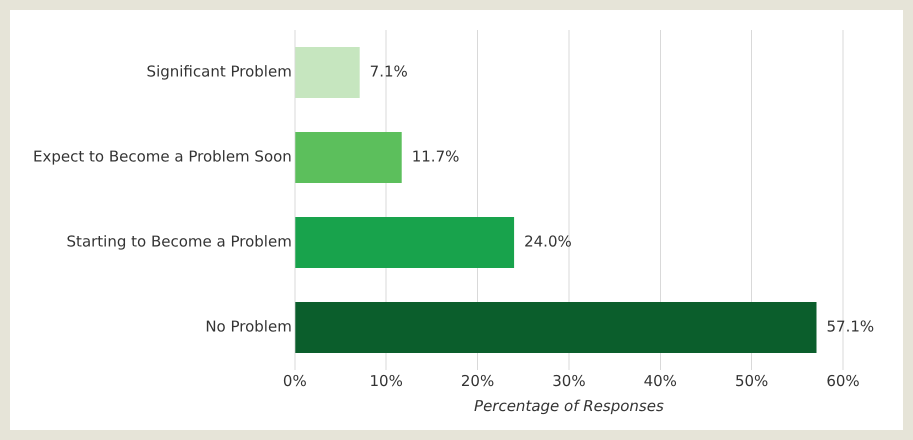 Image resolution: width=913 pixels, height=440 pixels. I want to click on y-tick-label: Significant Problem, so click(219, 71).